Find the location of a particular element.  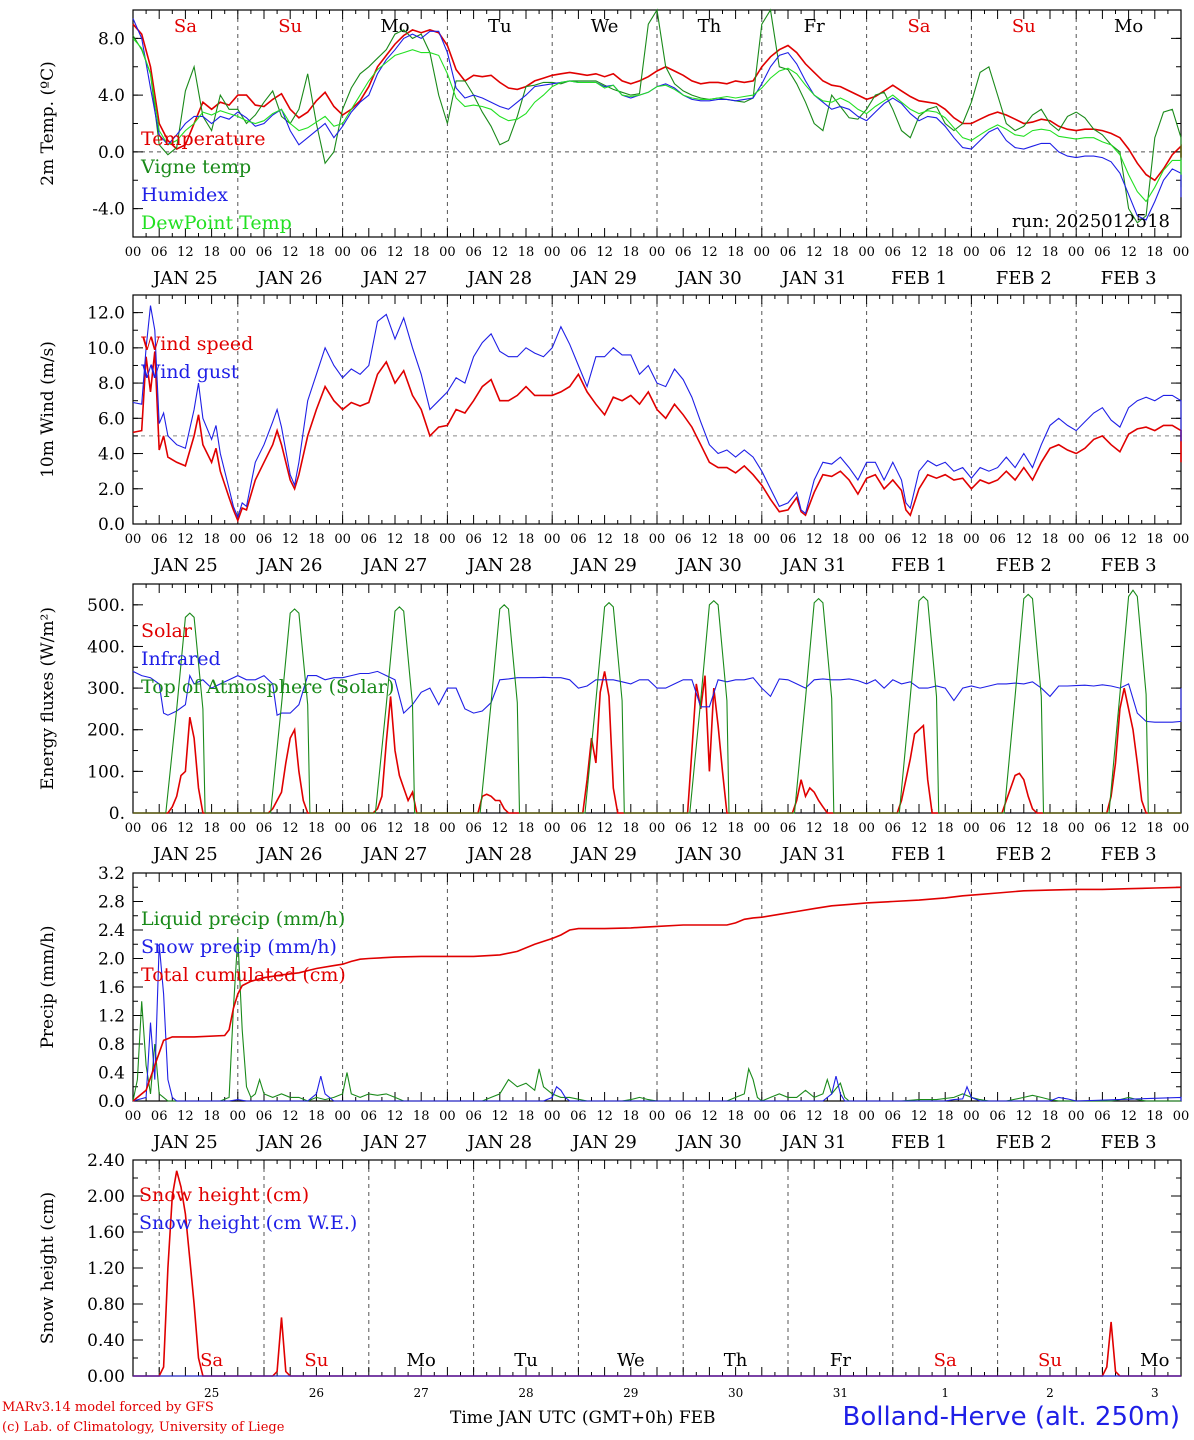

legend-entry: Snow precip (mm/h) is located at coordinates (239, 947).